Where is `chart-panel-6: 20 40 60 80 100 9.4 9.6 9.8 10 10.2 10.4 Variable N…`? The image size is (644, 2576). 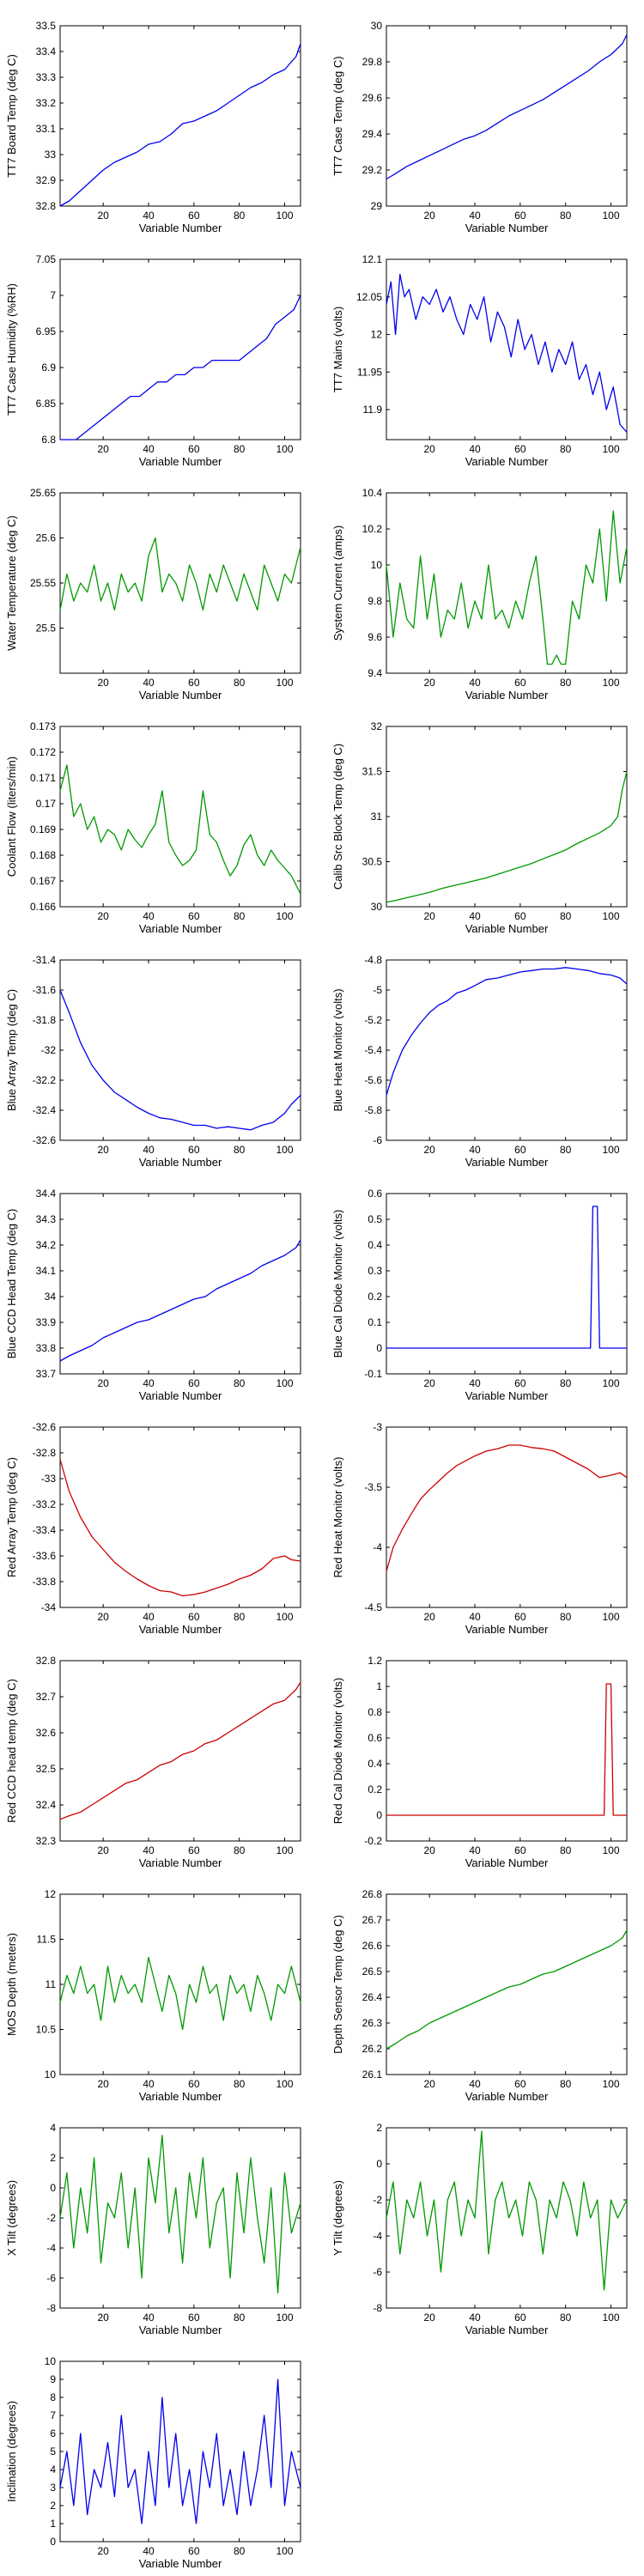 chart-panel-6: 20 40 60 80 100 9.4 9.6 9.8 10 10.2 10.4 Variable N… is located at coordinates (479, 594).